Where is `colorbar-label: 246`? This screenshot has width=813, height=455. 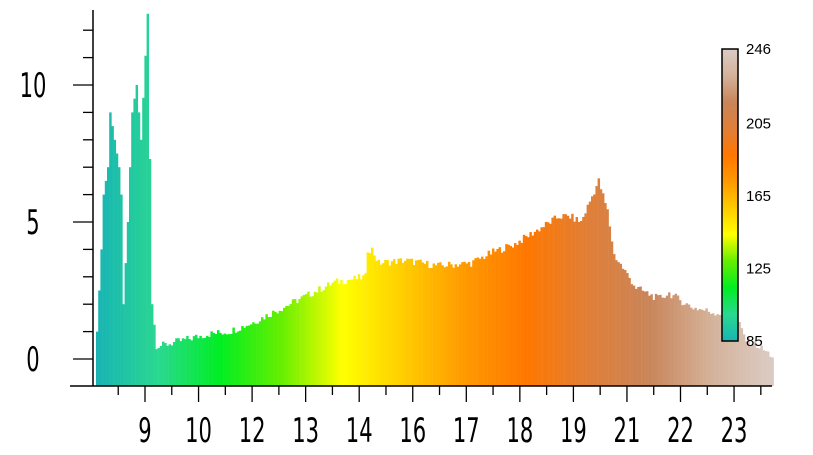 colorbar-label: 246 is located at coordinates (758, 49).